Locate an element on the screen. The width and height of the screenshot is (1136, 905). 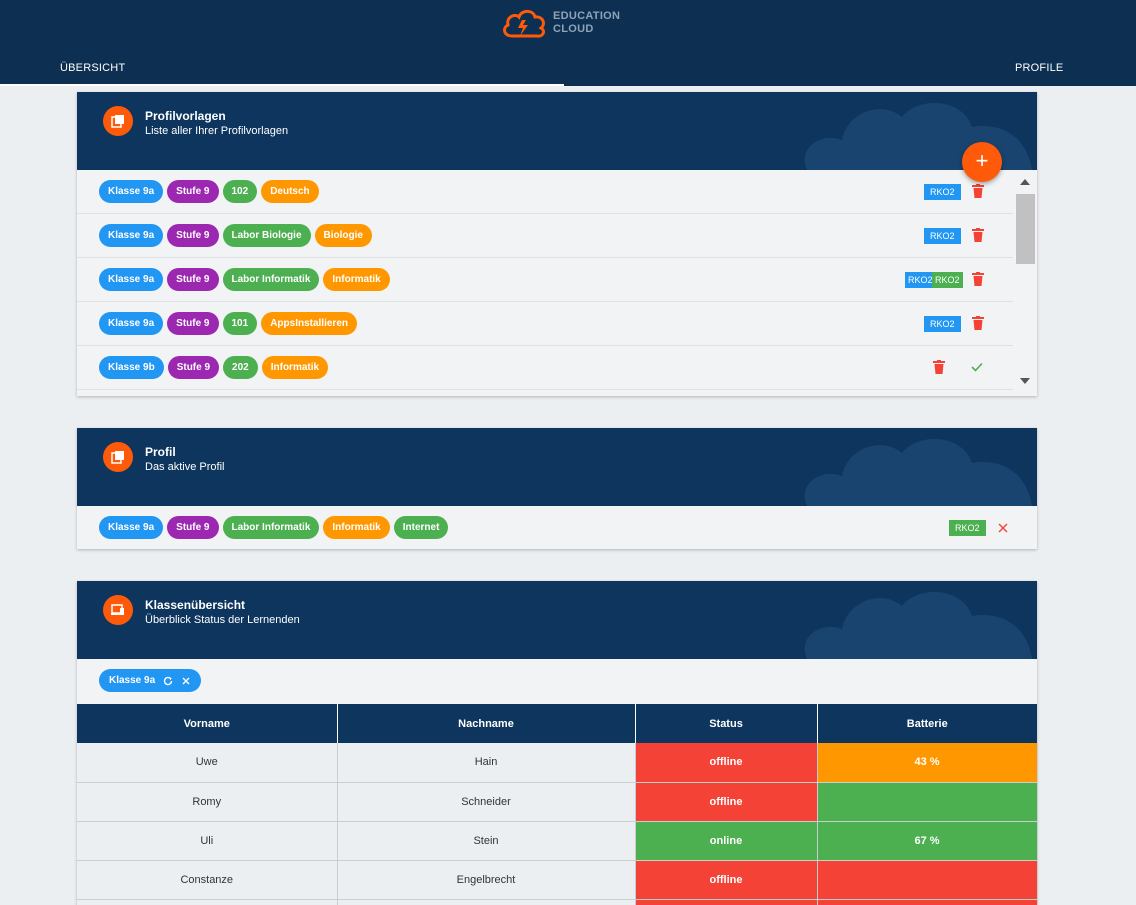
chip-subject: AppsInstallieren is located at coordinates (309, 323).